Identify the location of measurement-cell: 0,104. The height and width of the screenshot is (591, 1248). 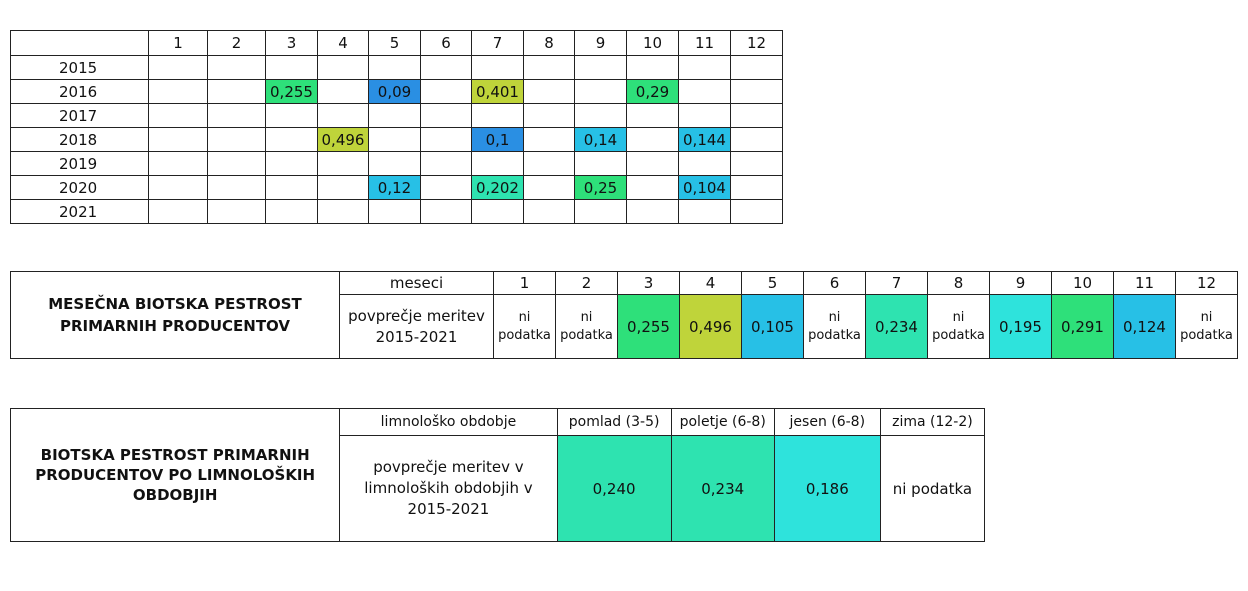
(704, 187).